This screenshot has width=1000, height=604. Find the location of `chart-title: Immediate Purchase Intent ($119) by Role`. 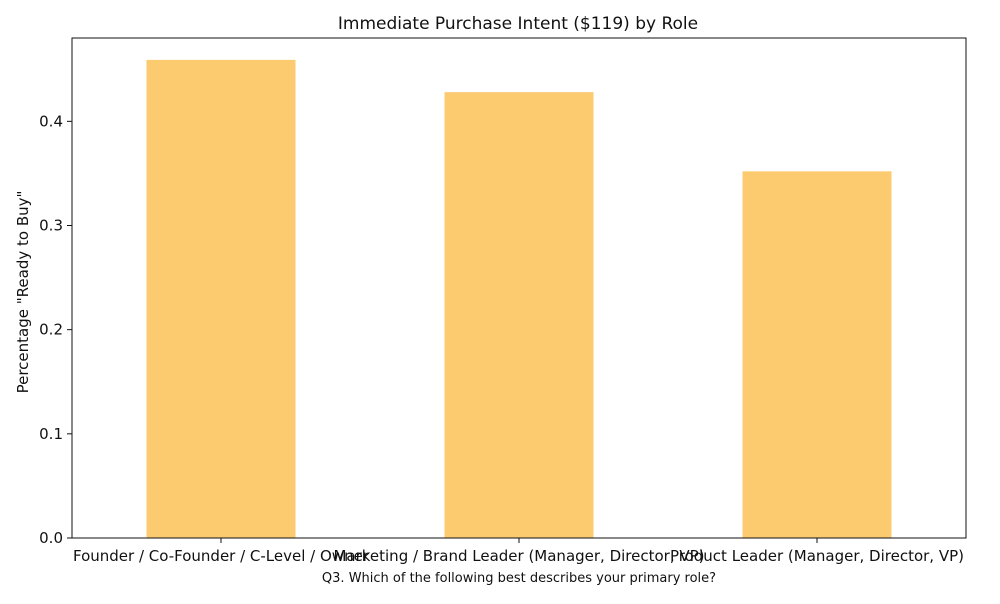

chart-title: Immediate Purchase Intent ($119) by Role is located at coordinates (518, 24).